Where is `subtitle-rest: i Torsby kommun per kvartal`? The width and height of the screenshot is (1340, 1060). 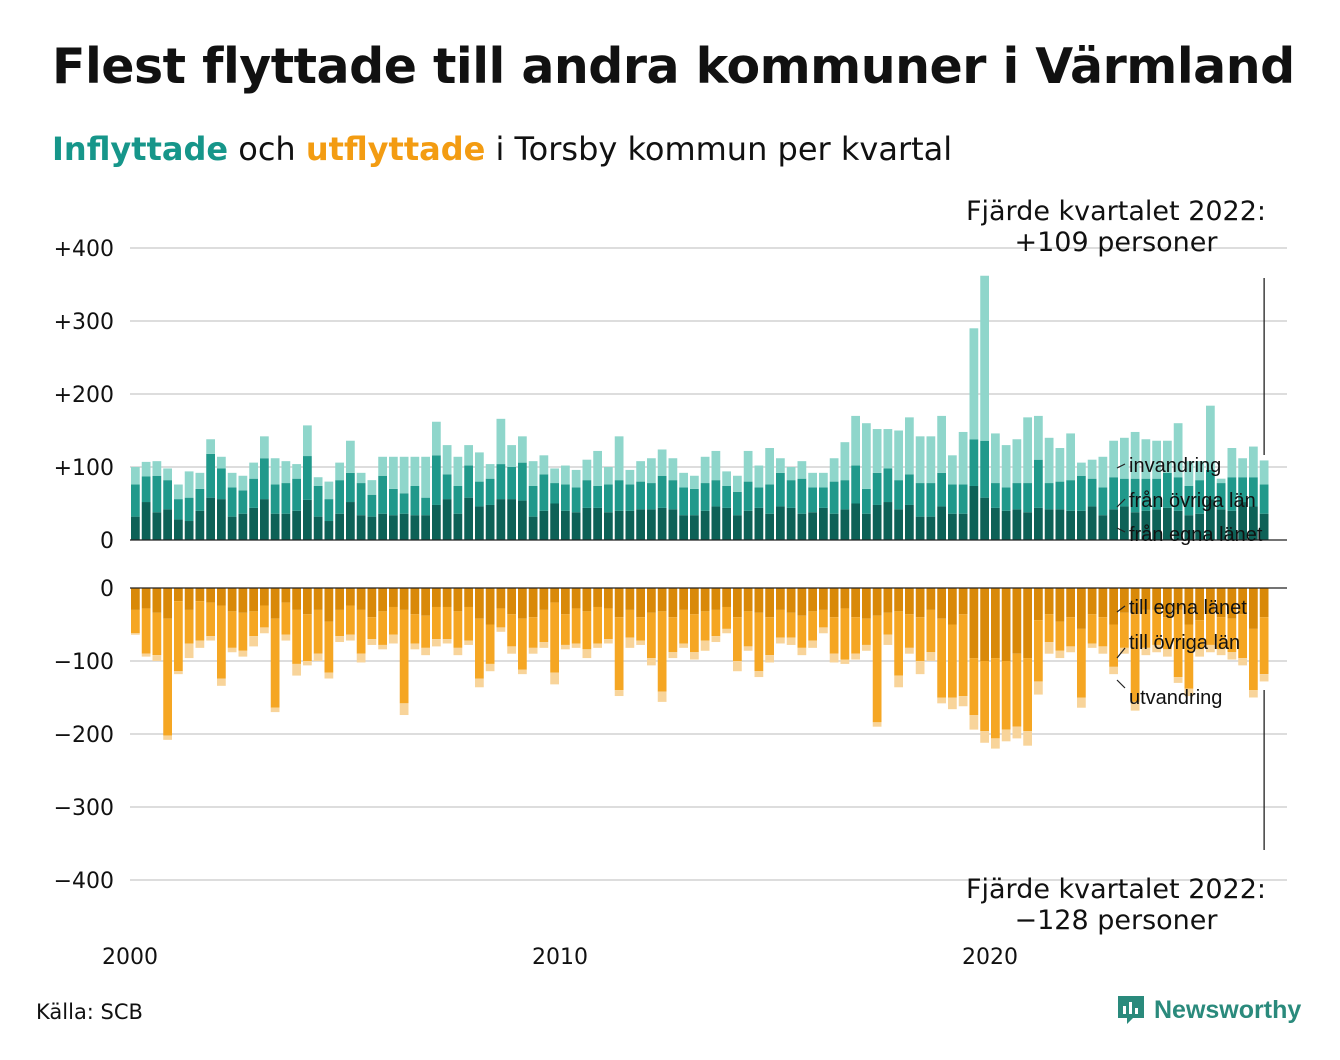 subtitle-rest: i Torsby kommun per kvartal is located at coordinates (719, 149).